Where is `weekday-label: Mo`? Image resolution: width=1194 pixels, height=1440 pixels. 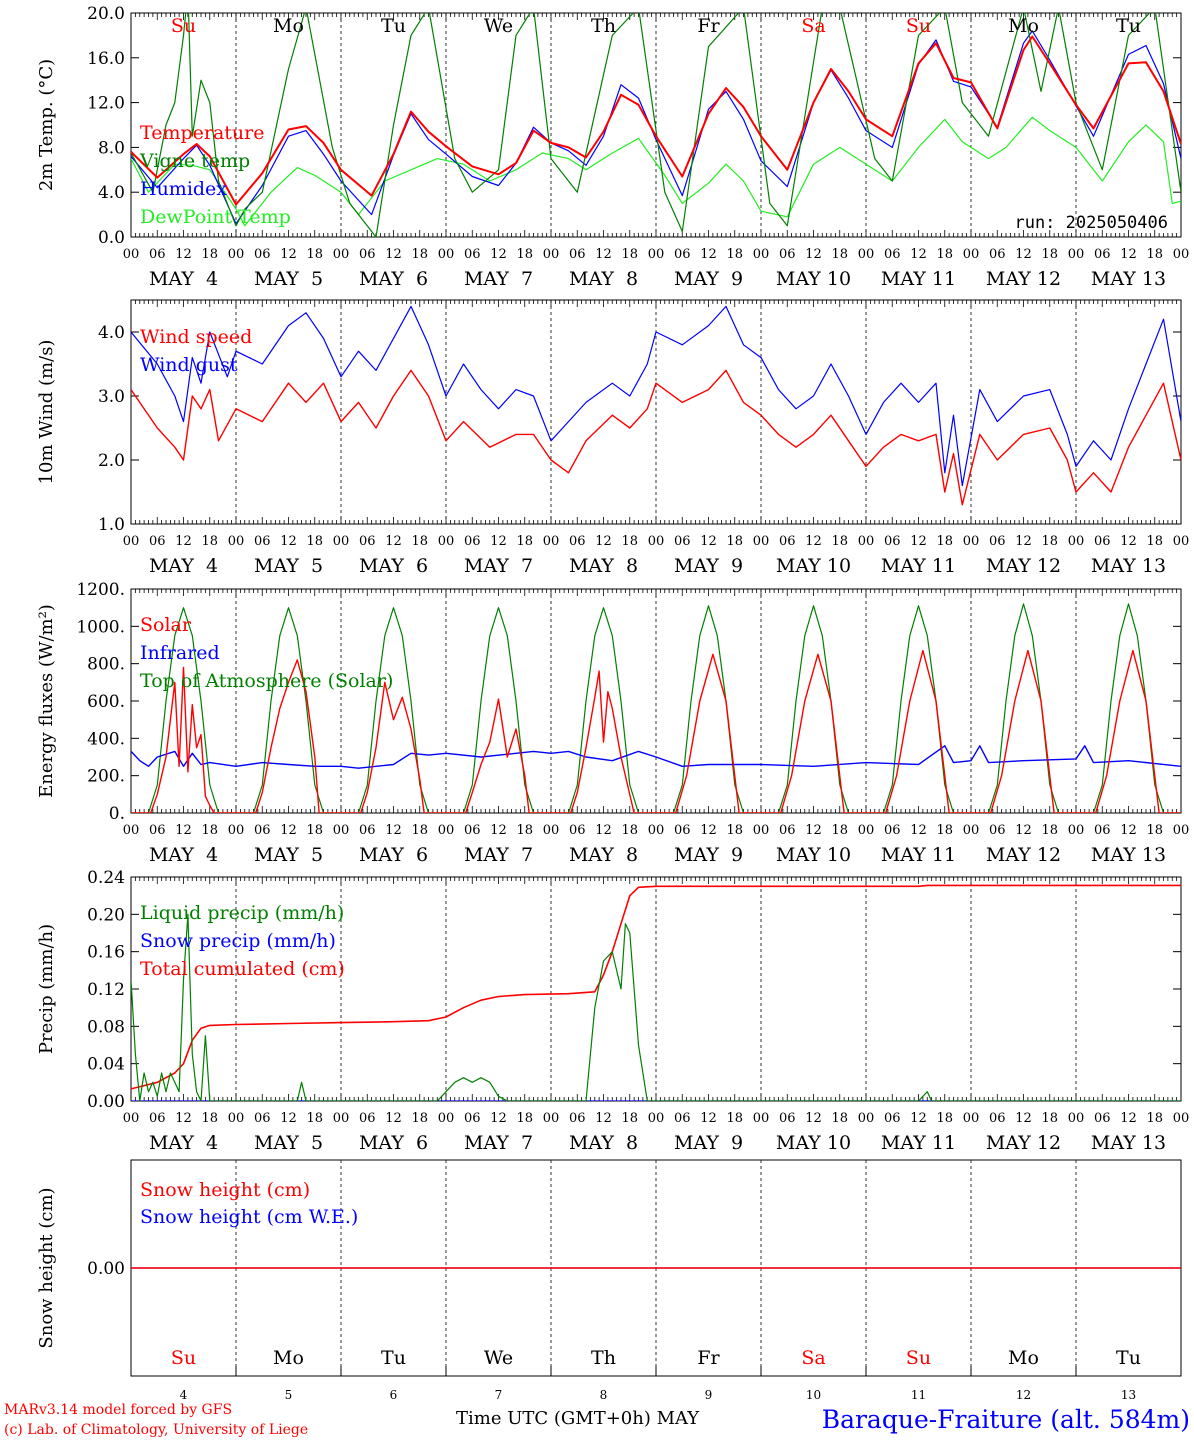 weekday-label: Mo is located at coordinates (1023, 1358).